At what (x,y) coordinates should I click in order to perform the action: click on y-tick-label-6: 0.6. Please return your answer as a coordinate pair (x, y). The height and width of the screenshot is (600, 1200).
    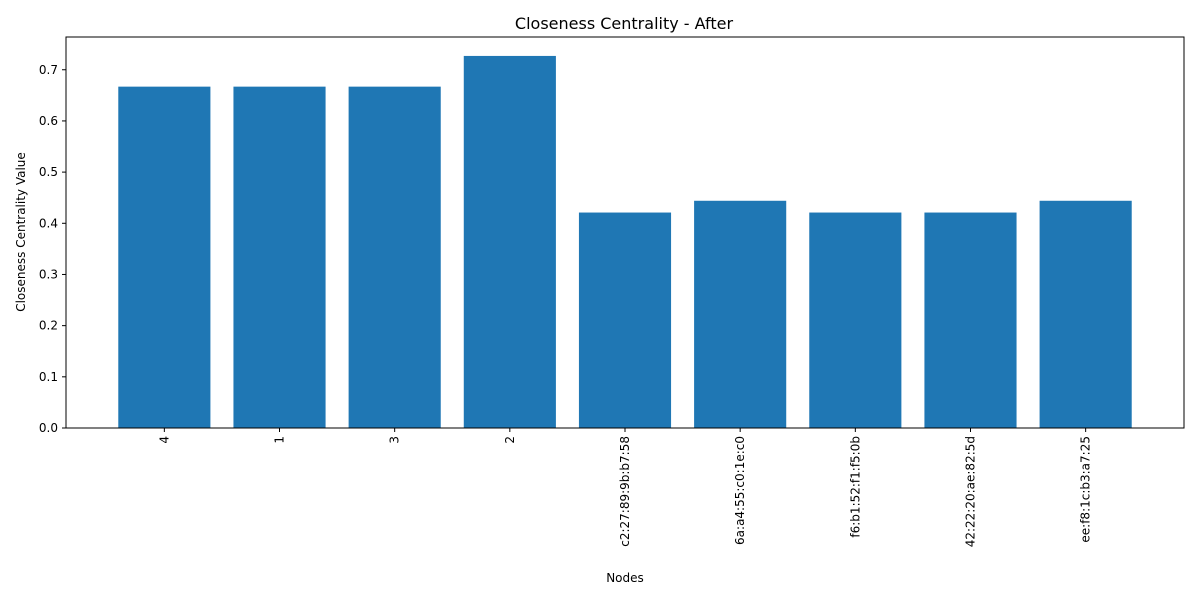
    Looking at the image, I should click on (48, 121).